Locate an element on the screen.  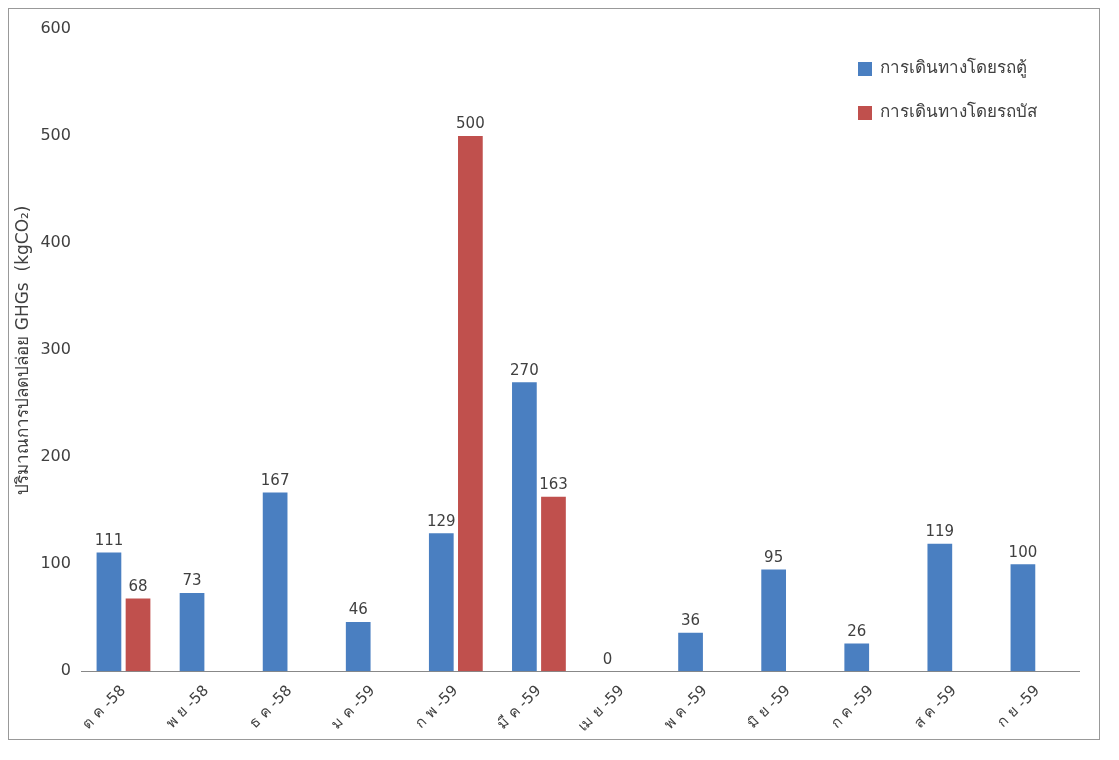
y-tick-label: 500 is located at coordinates (55, 135).